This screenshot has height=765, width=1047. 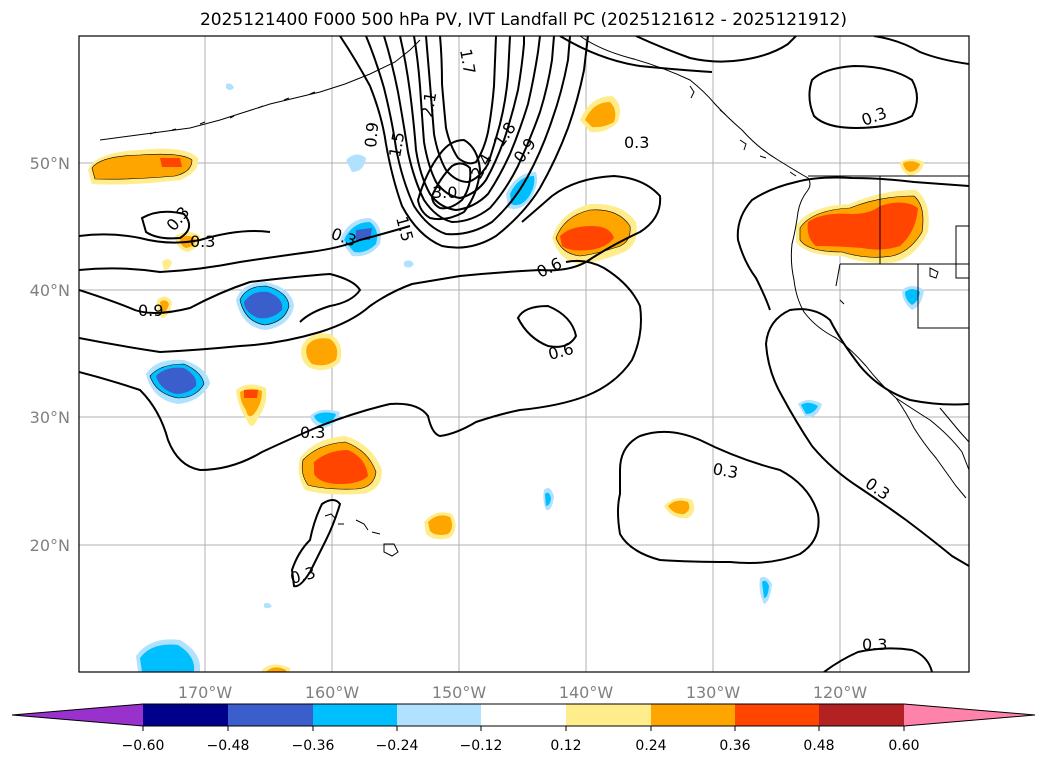 What do you see at coordinates (428, 104) in the screenshot?
I see `contour-label: 2.1` at bounding box center [428, 104].